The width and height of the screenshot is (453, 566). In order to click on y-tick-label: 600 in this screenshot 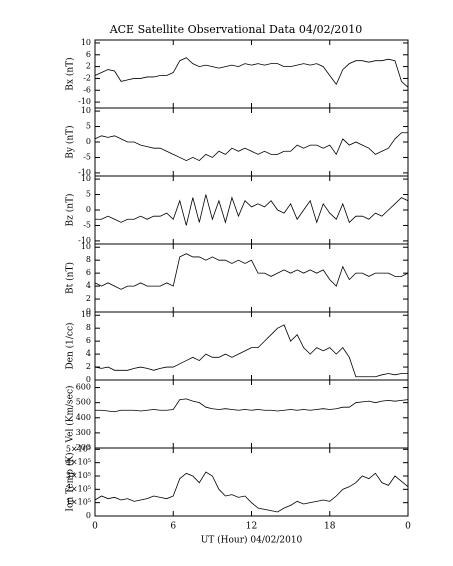, I will do `click(83, 387)`.